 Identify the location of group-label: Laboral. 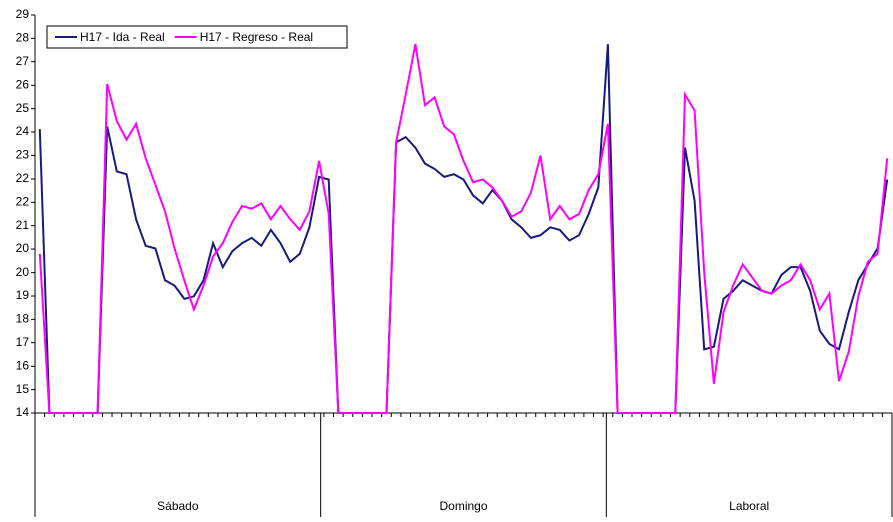
(749, 506).